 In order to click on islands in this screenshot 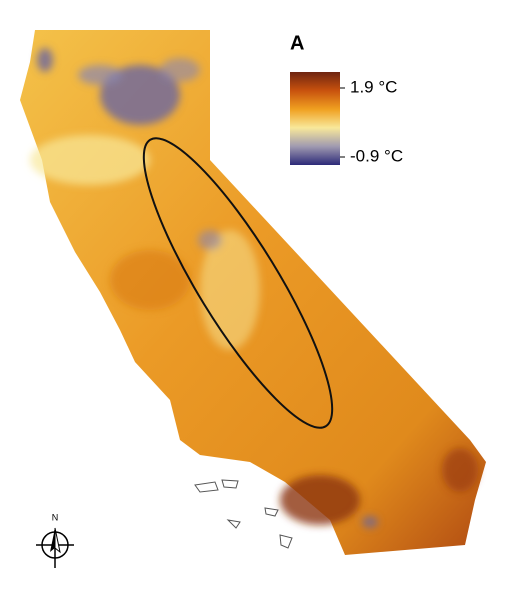, I will do `click(243, 514)`.